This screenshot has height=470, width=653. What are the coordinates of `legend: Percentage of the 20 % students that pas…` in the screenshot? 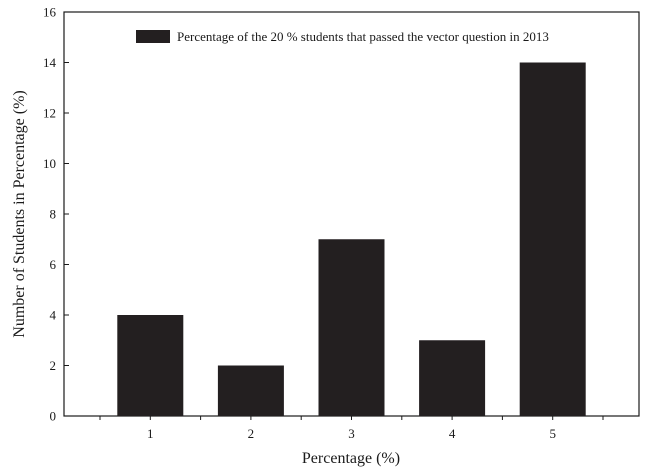 It's located at (342, 36).